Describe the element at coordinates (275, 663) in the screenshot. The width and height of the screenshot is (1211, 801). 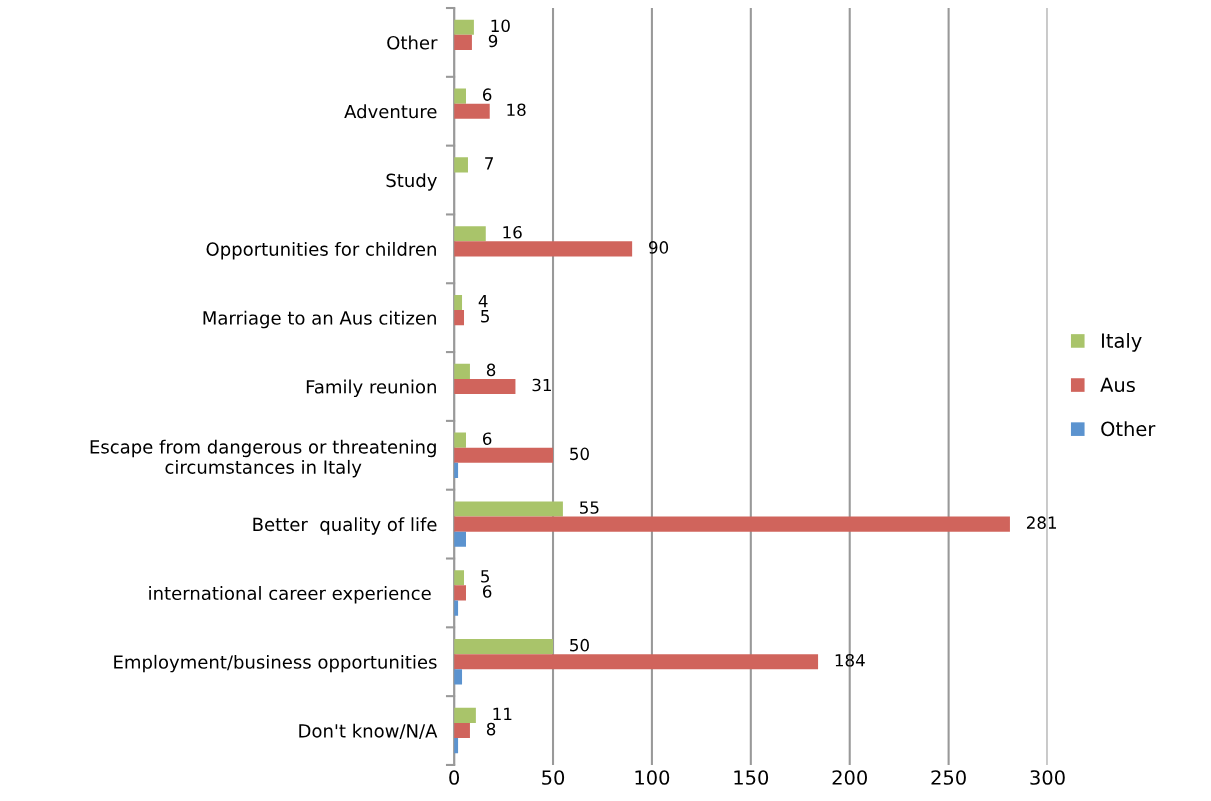
I see `y-tick-label: Employment/business opportunities` at that location.